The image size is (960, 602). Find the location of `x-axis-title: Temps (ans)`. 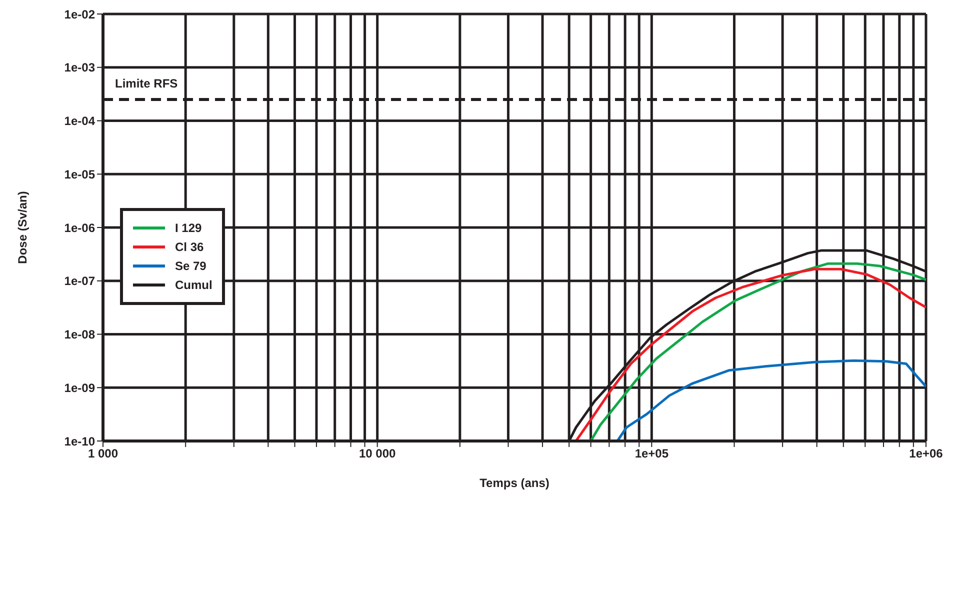

x-axis-title: Temps (ans) is located at coordinates (515, 483).